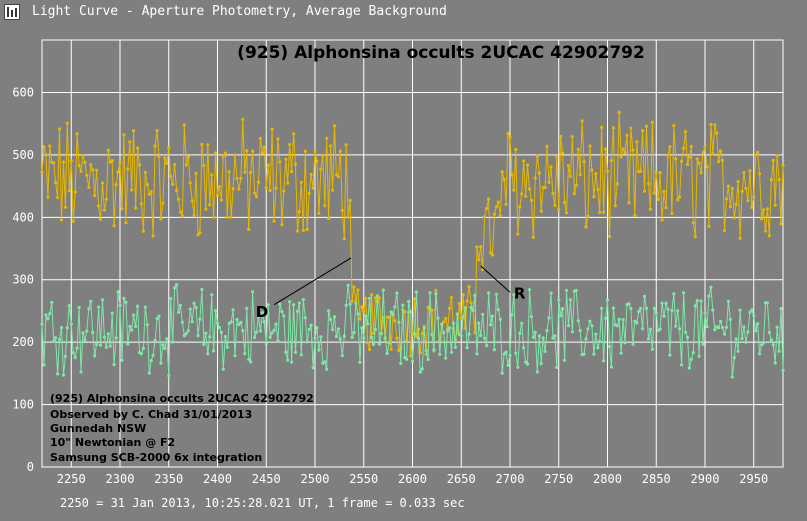 The image size is (807, 521). I want to click on info-line: Samsung SCB-2000 6x integration, so click(156, 457).